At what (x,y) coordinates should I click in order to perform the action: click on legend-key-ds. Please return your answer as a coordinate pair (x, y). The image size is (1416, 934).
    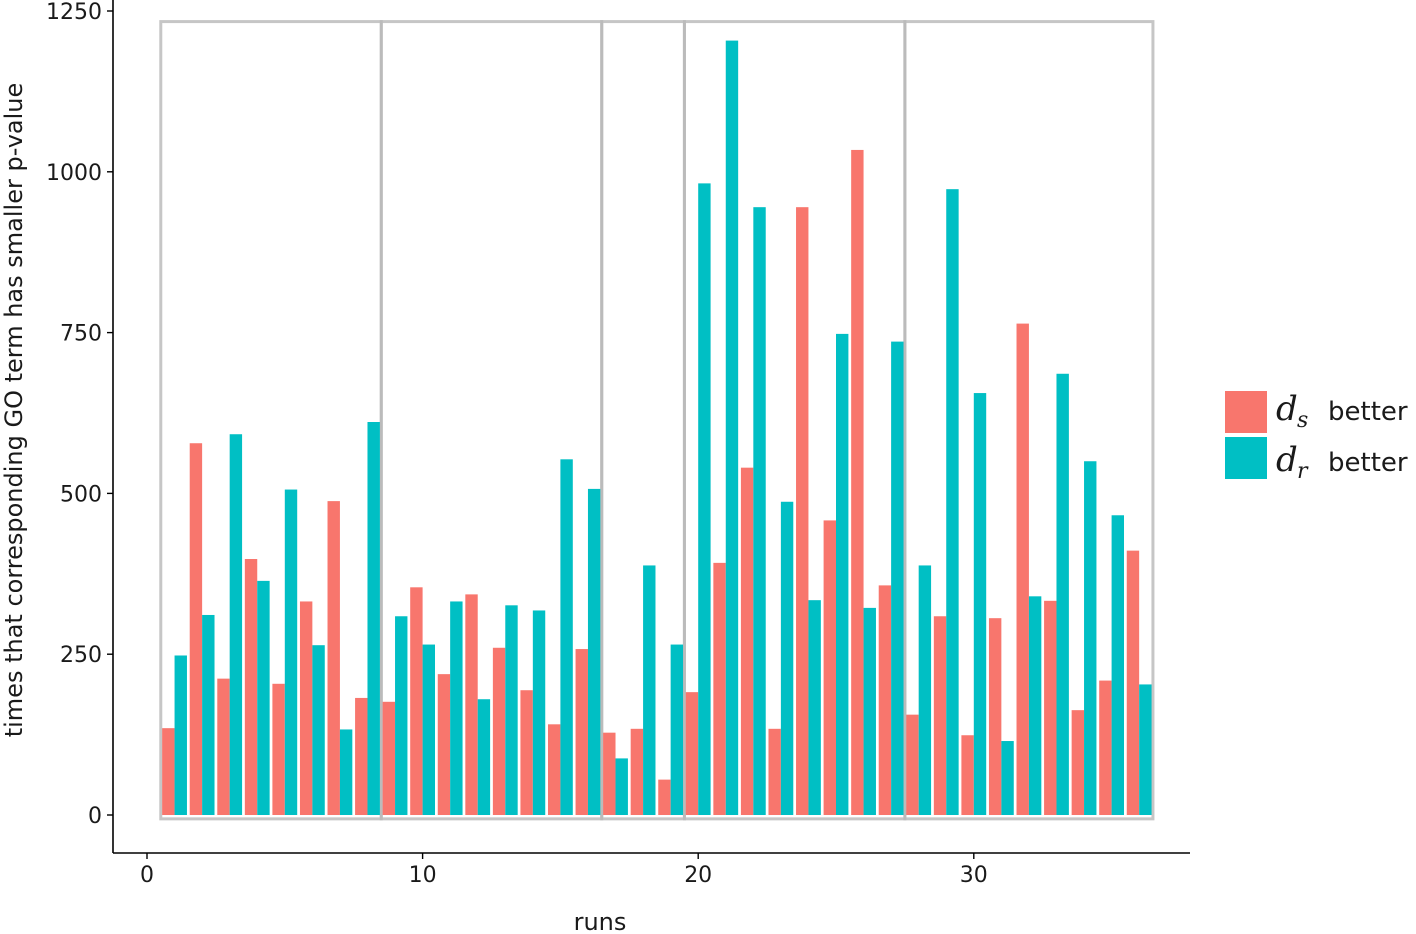
    Looking at the image, I should click on (1246, 412).